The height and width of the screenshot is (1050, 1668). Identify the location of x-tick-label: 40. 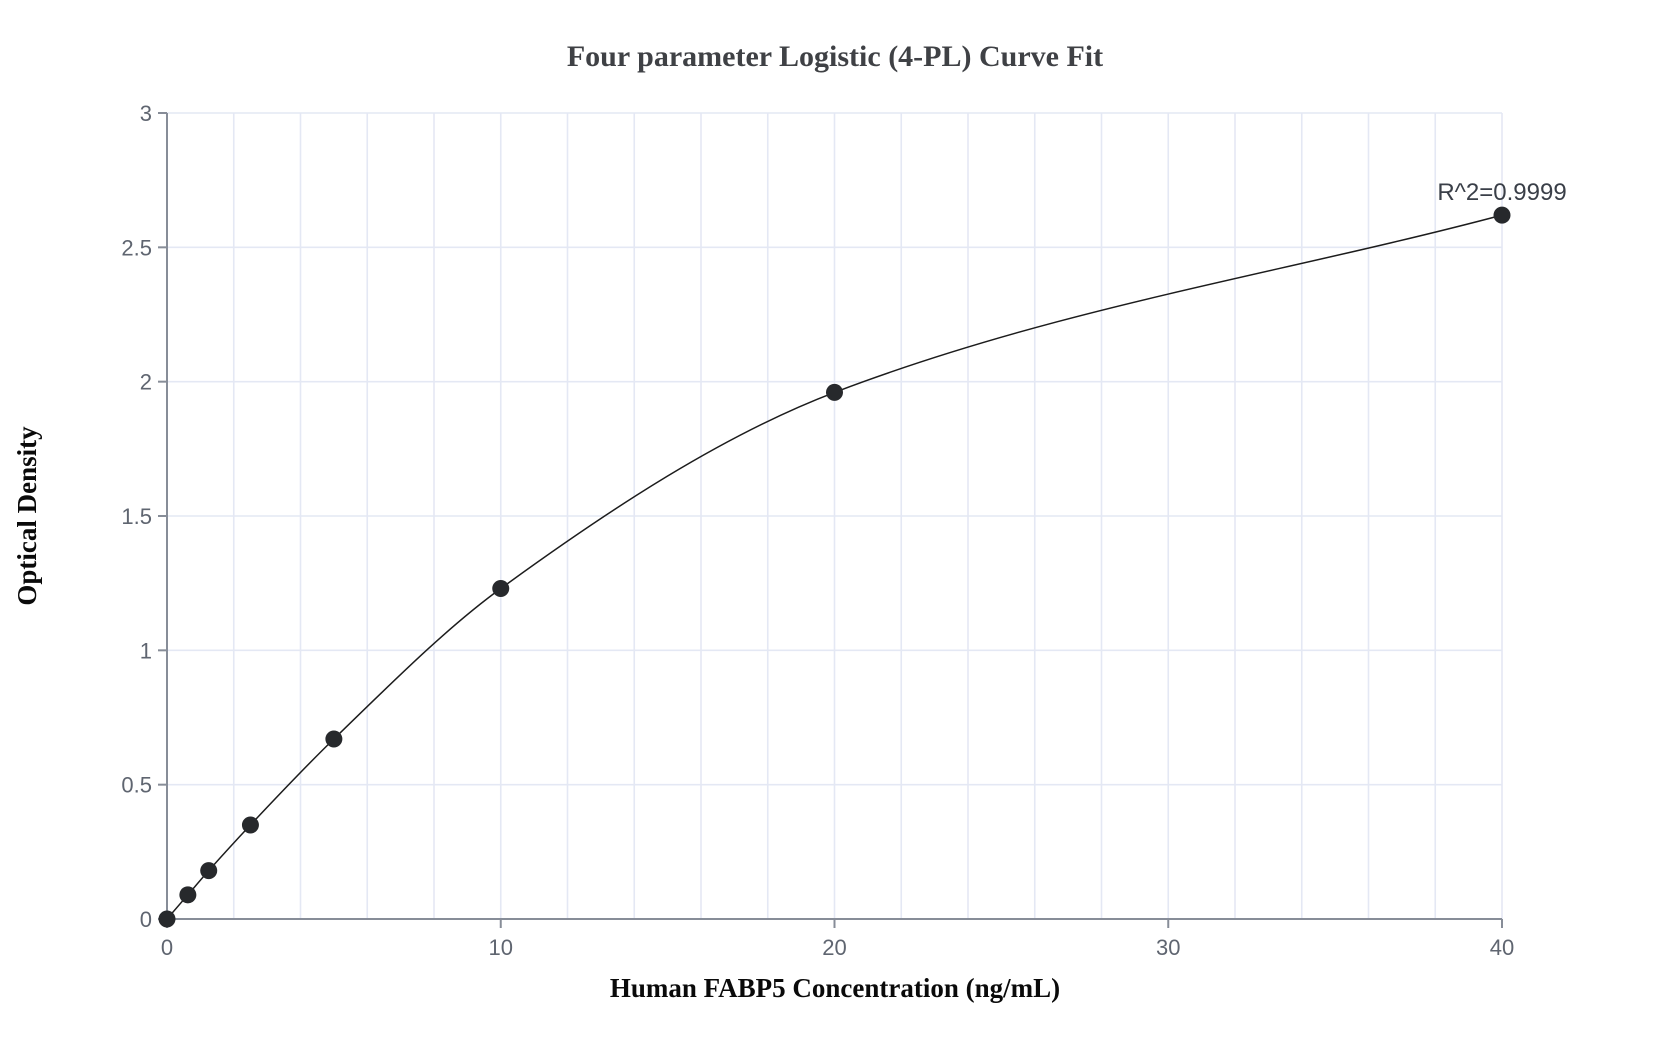
(1502, 947).